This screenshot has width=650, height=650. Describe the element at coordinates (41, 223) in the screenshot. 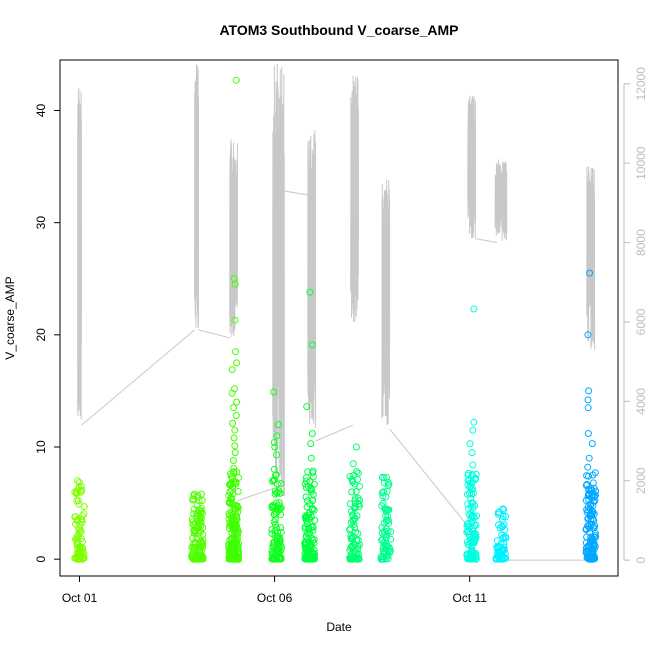

I see `y-tick-label: 30` at that location.